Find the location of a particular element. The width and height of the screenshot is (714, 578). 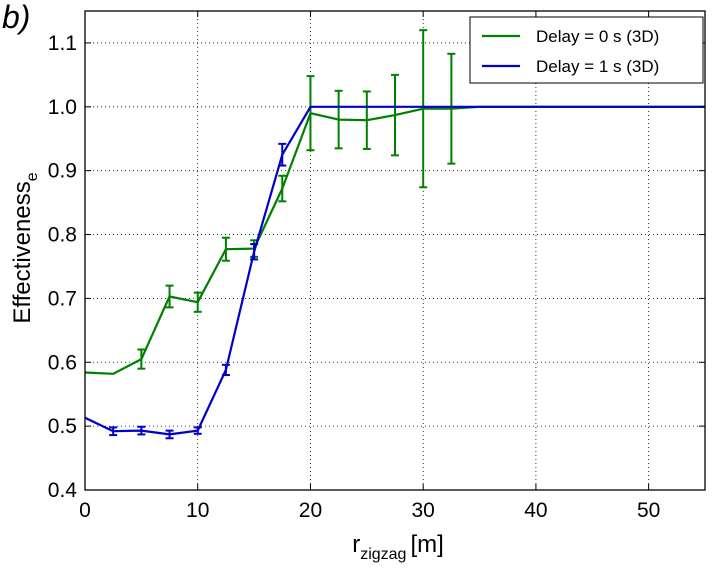

panel-label: b) is located at coordinates (16, 17).